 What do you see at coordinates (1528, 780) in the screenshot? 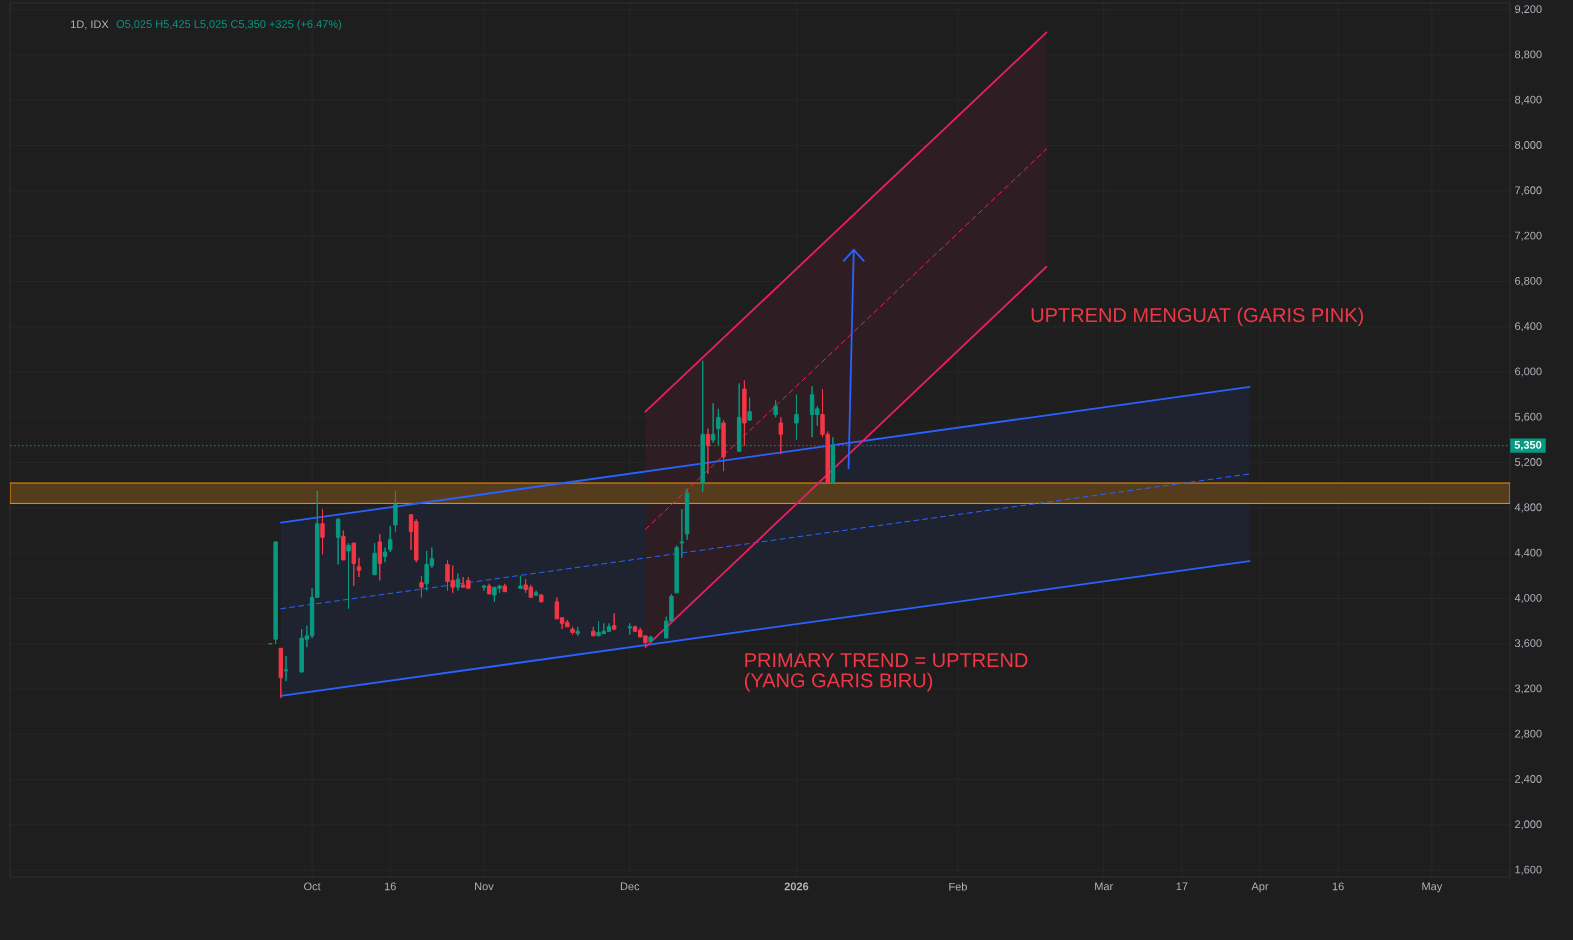
I see `y-tick-label: 2,400` at bounding box center [1528, 780].